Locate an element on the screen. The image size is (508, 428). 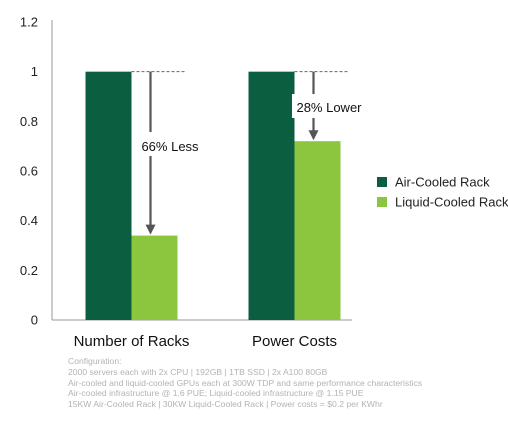
x-axis-labels: Number of Racks Power Costs is located at coordinates (205, 341).